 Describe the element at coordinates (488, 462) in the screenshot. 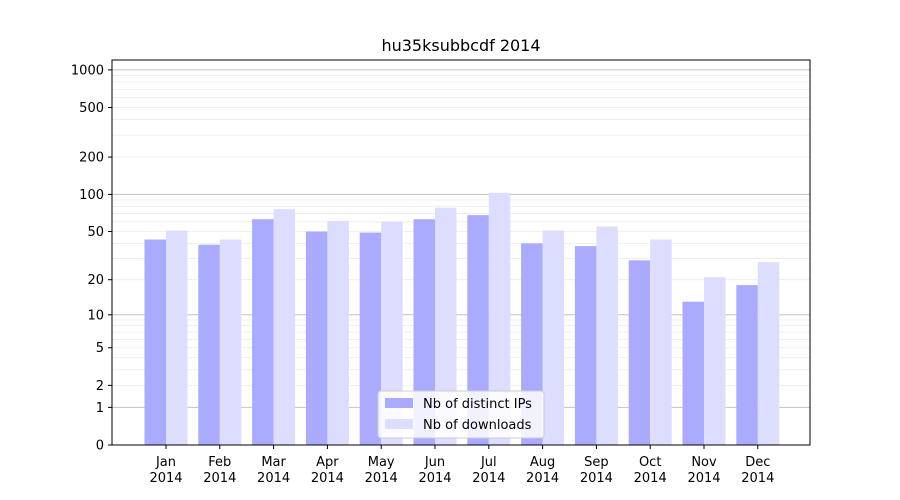

I see `x-tick-label-month: Jul` at that location.